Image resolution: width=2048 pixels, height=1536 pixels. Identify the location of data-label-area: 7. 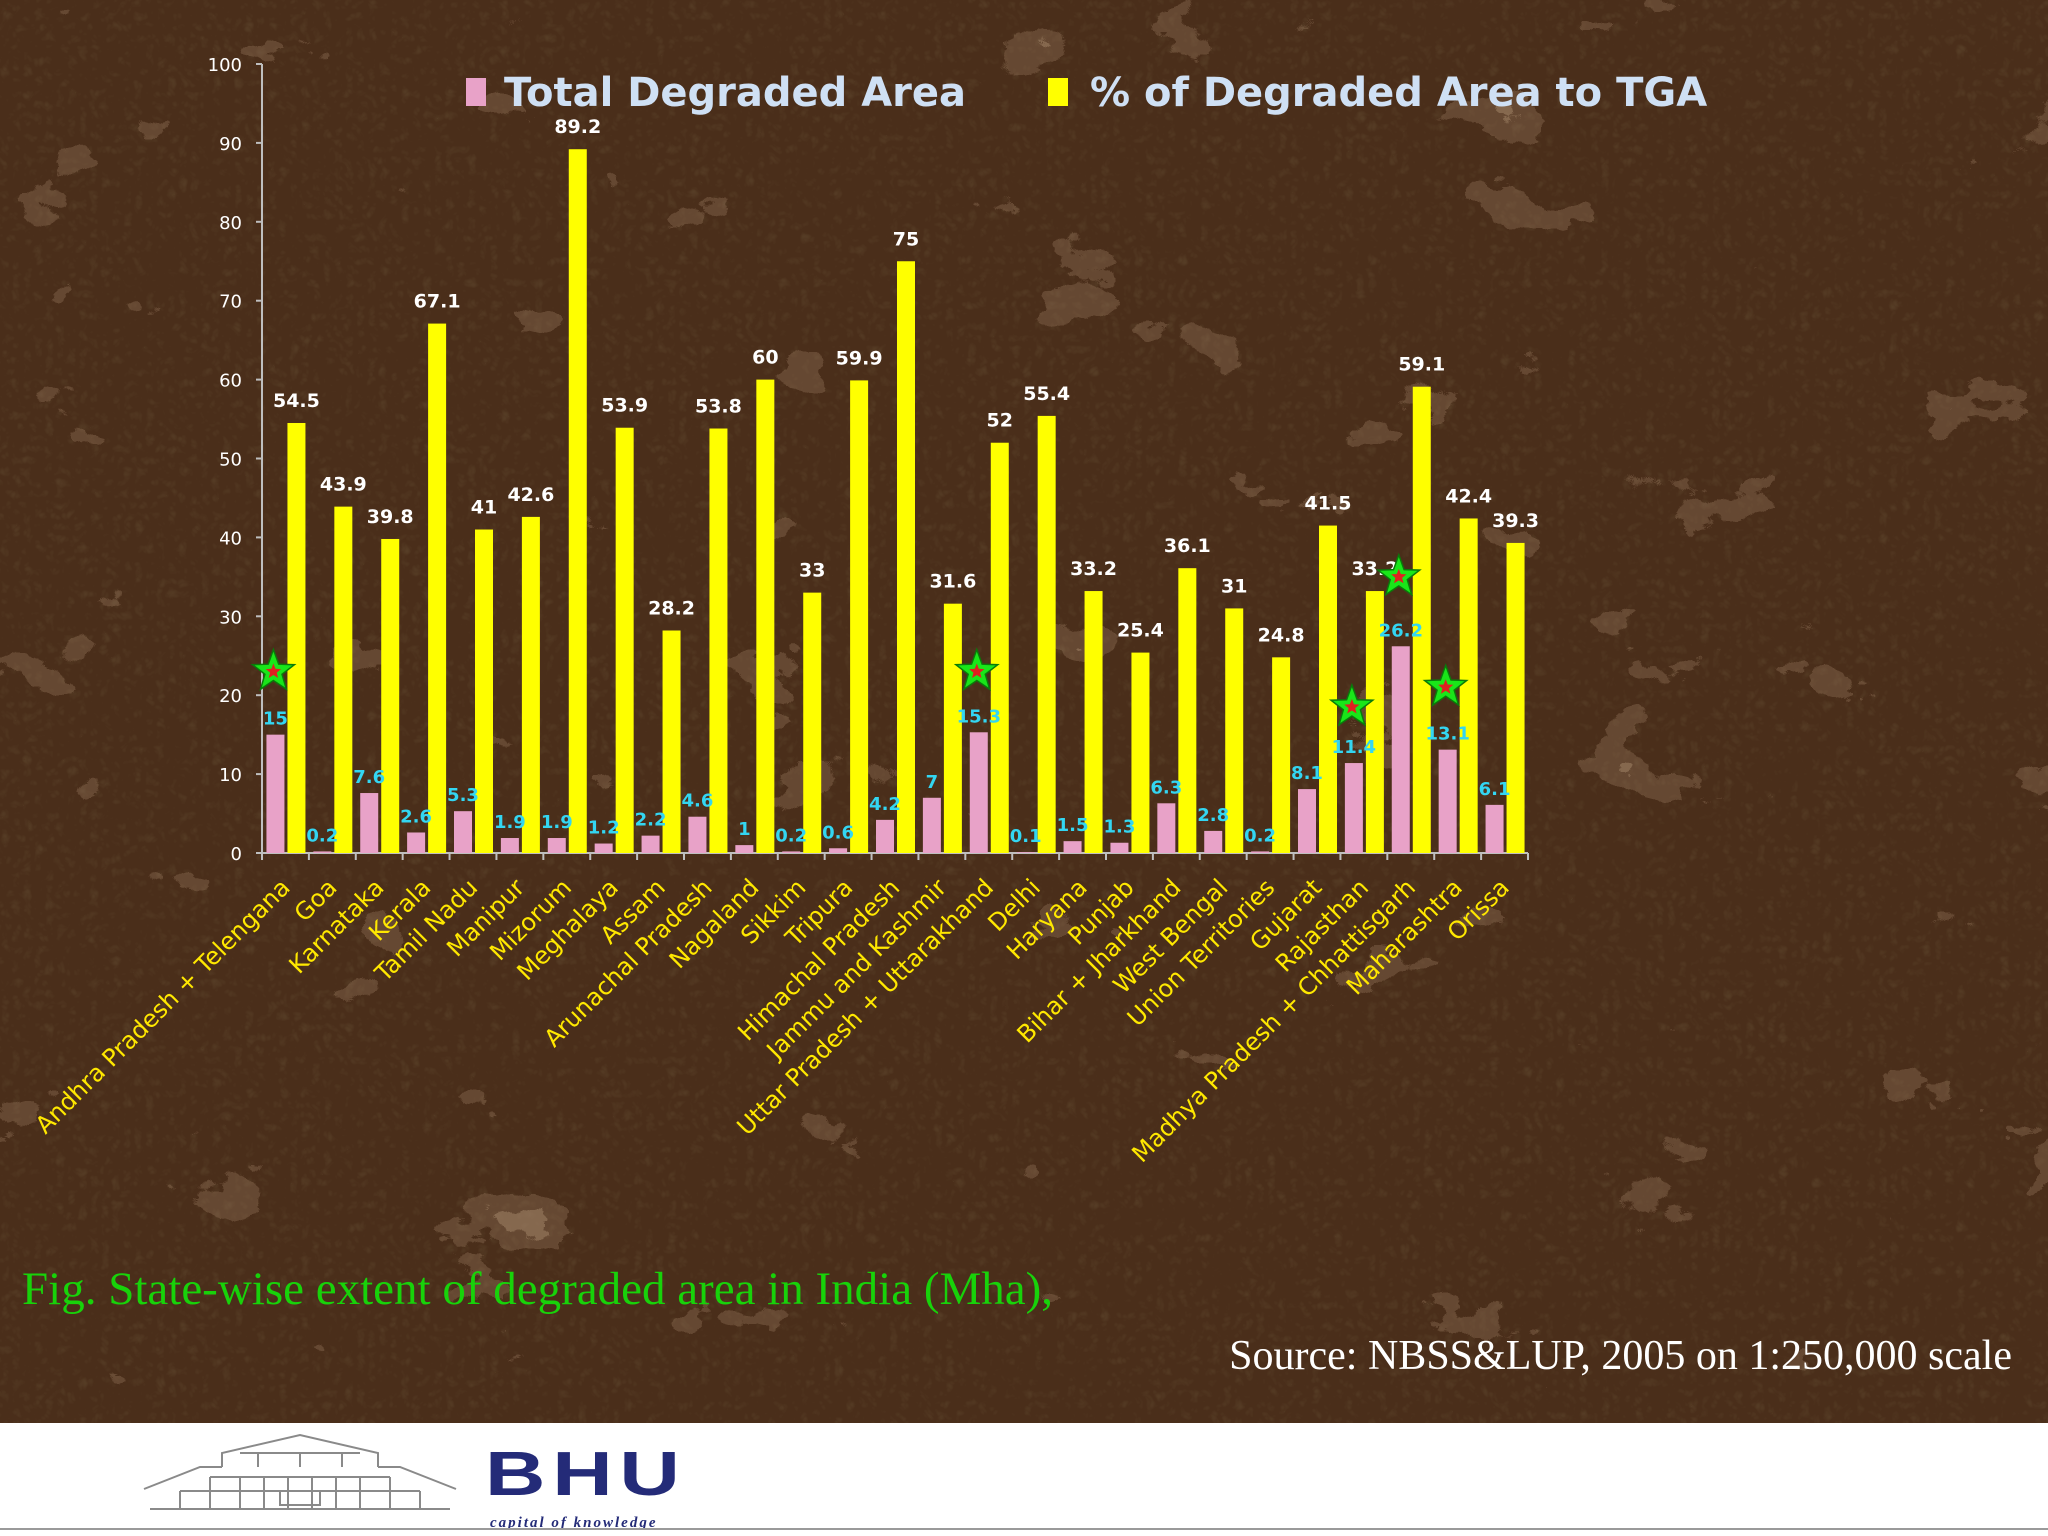
(932, 782).